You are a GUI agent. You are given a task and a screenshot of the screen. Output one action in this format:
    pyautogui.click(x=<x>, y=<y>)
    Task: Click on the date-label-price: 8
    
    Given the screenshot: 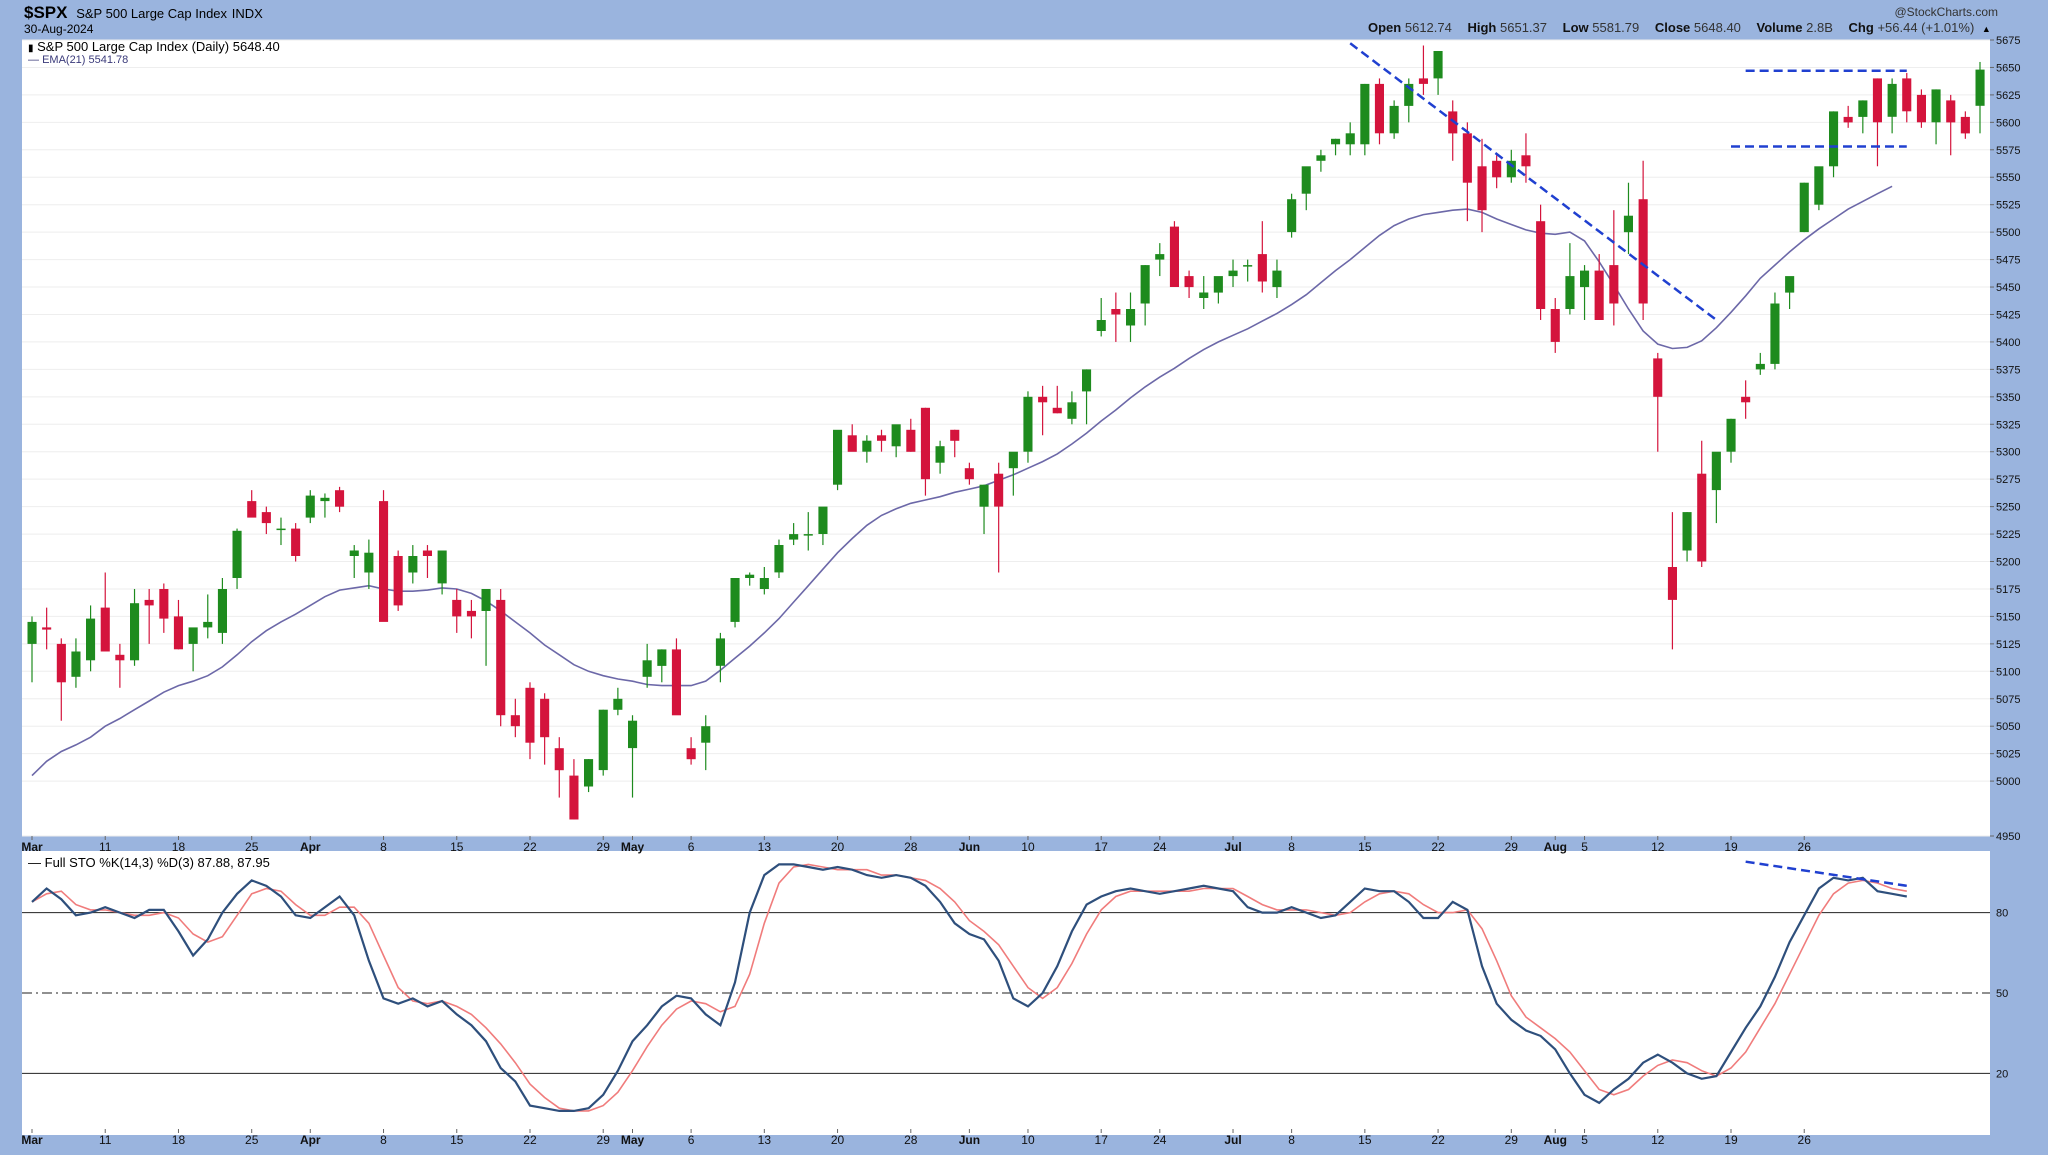 What is the action you would take?
    pyautogui.click(x=383, y=847)
    